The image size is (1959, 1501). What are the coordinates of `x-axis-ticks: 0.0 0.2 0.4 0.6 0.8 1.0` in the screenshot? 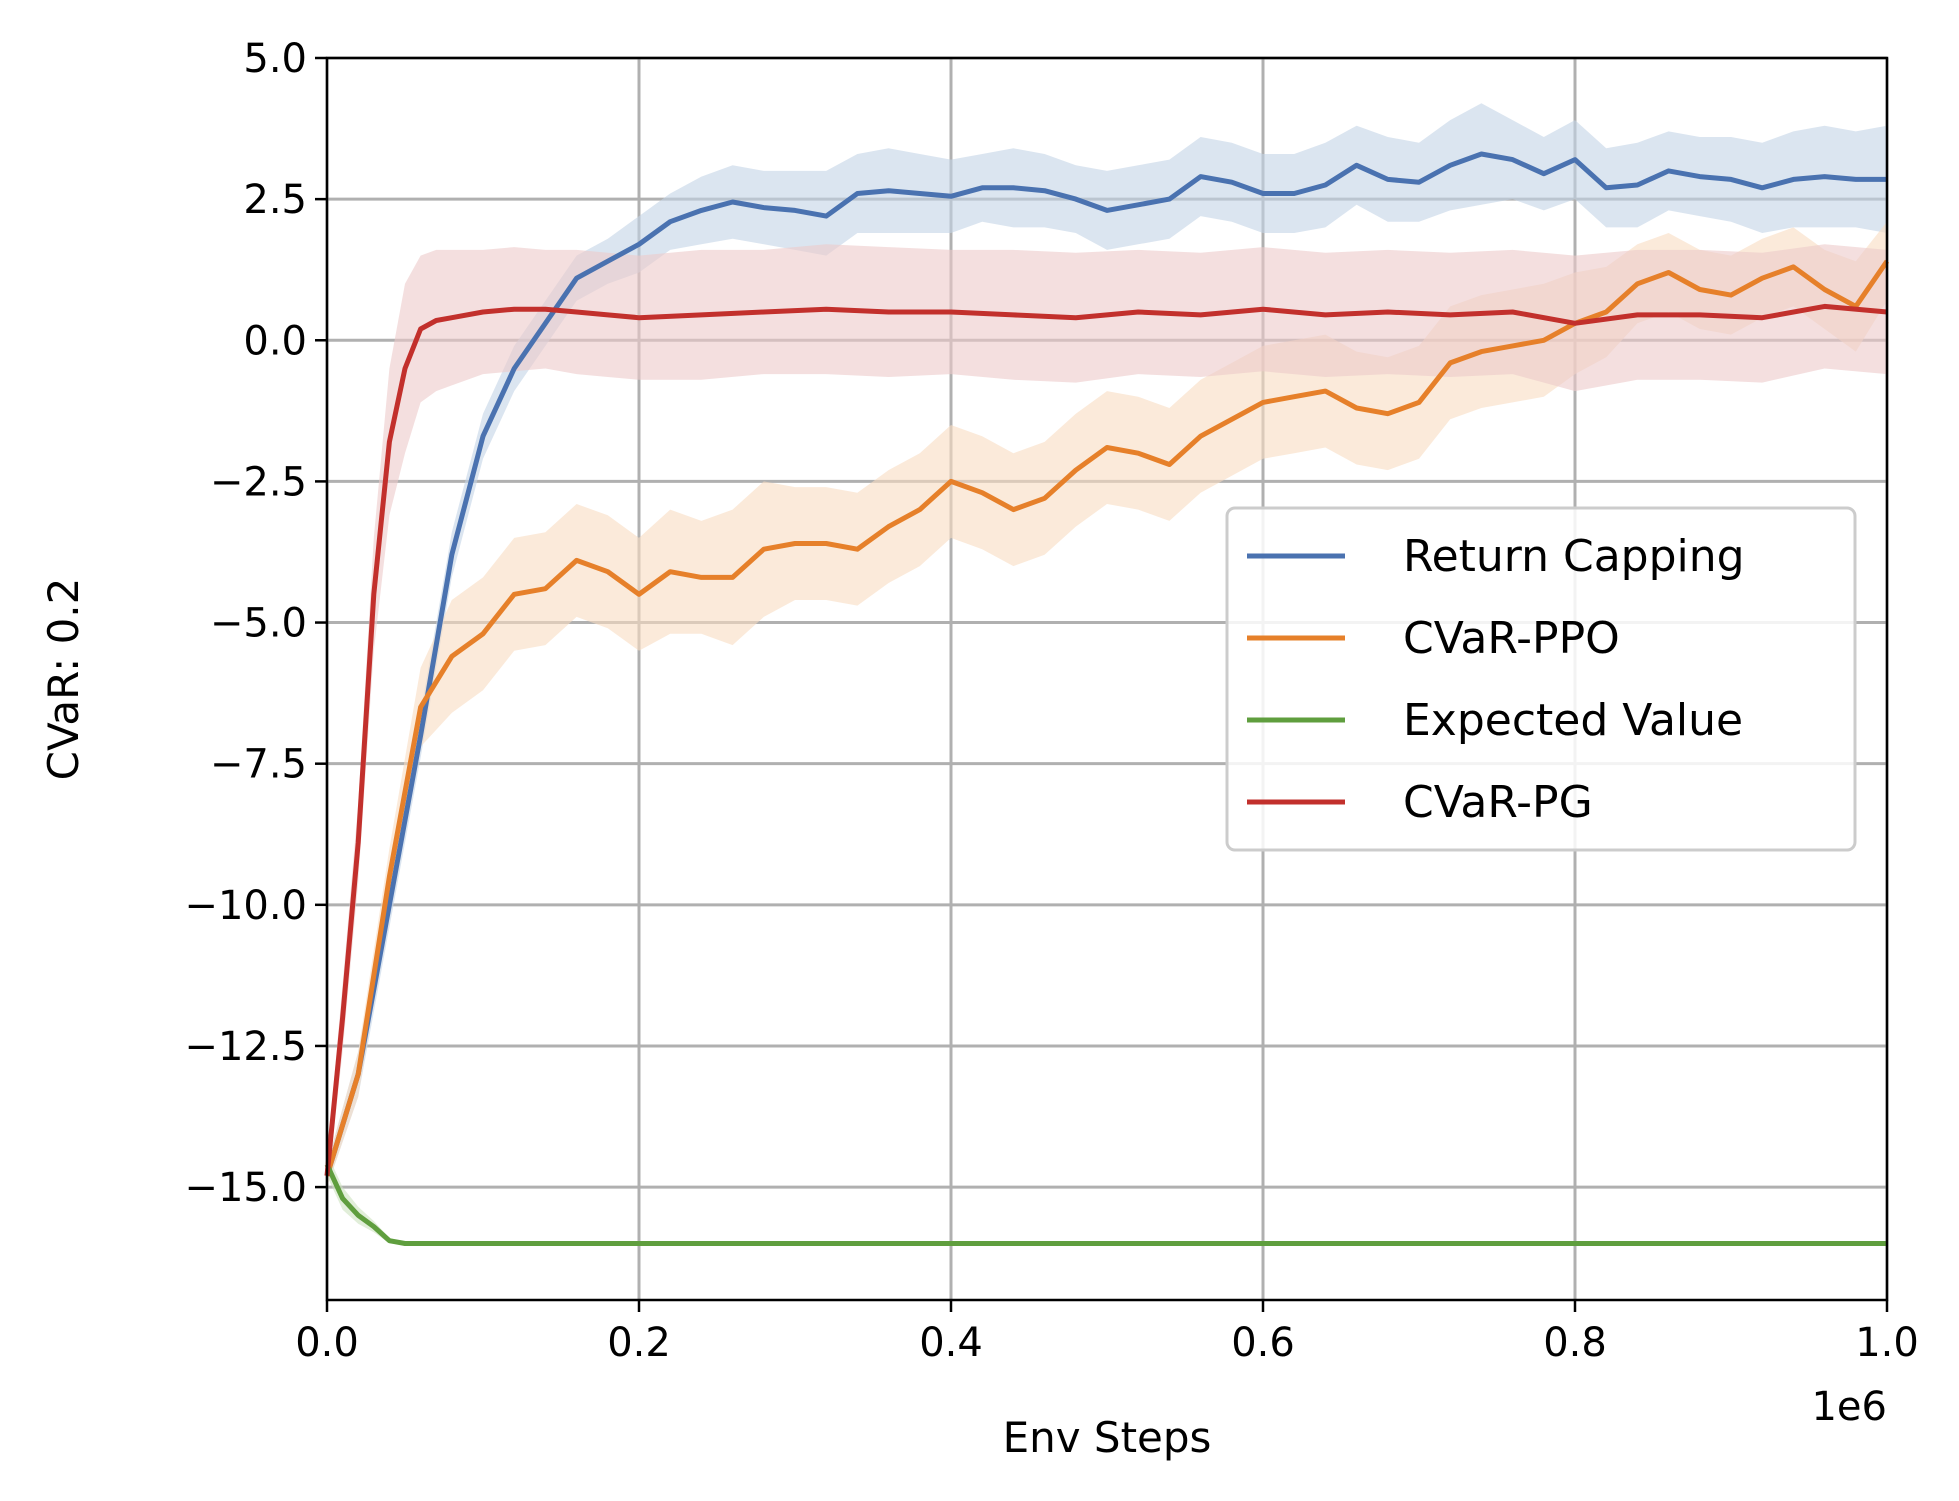 It's located at (1107, 1333).